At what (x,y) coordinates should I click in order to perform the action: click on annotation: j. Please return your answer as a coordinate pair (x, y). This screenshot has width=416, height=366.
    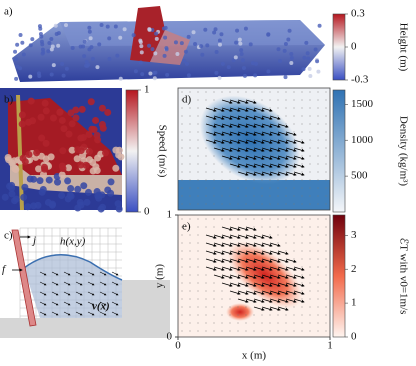
    Looking at the image, I should click on (33, 241).